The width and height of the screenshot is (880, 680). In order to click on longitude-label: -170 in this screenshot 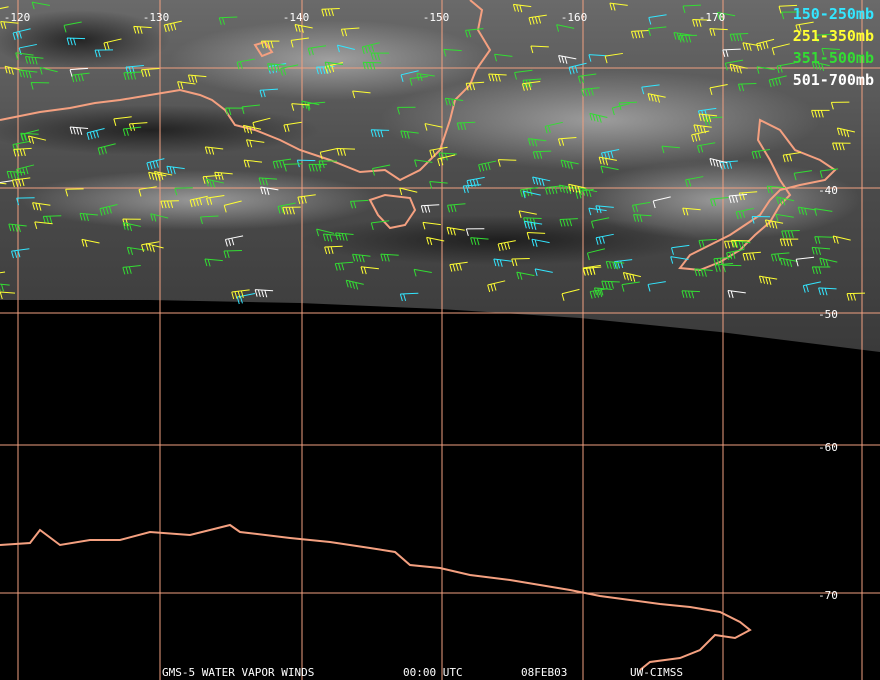, I will do `click(712, 17)`.